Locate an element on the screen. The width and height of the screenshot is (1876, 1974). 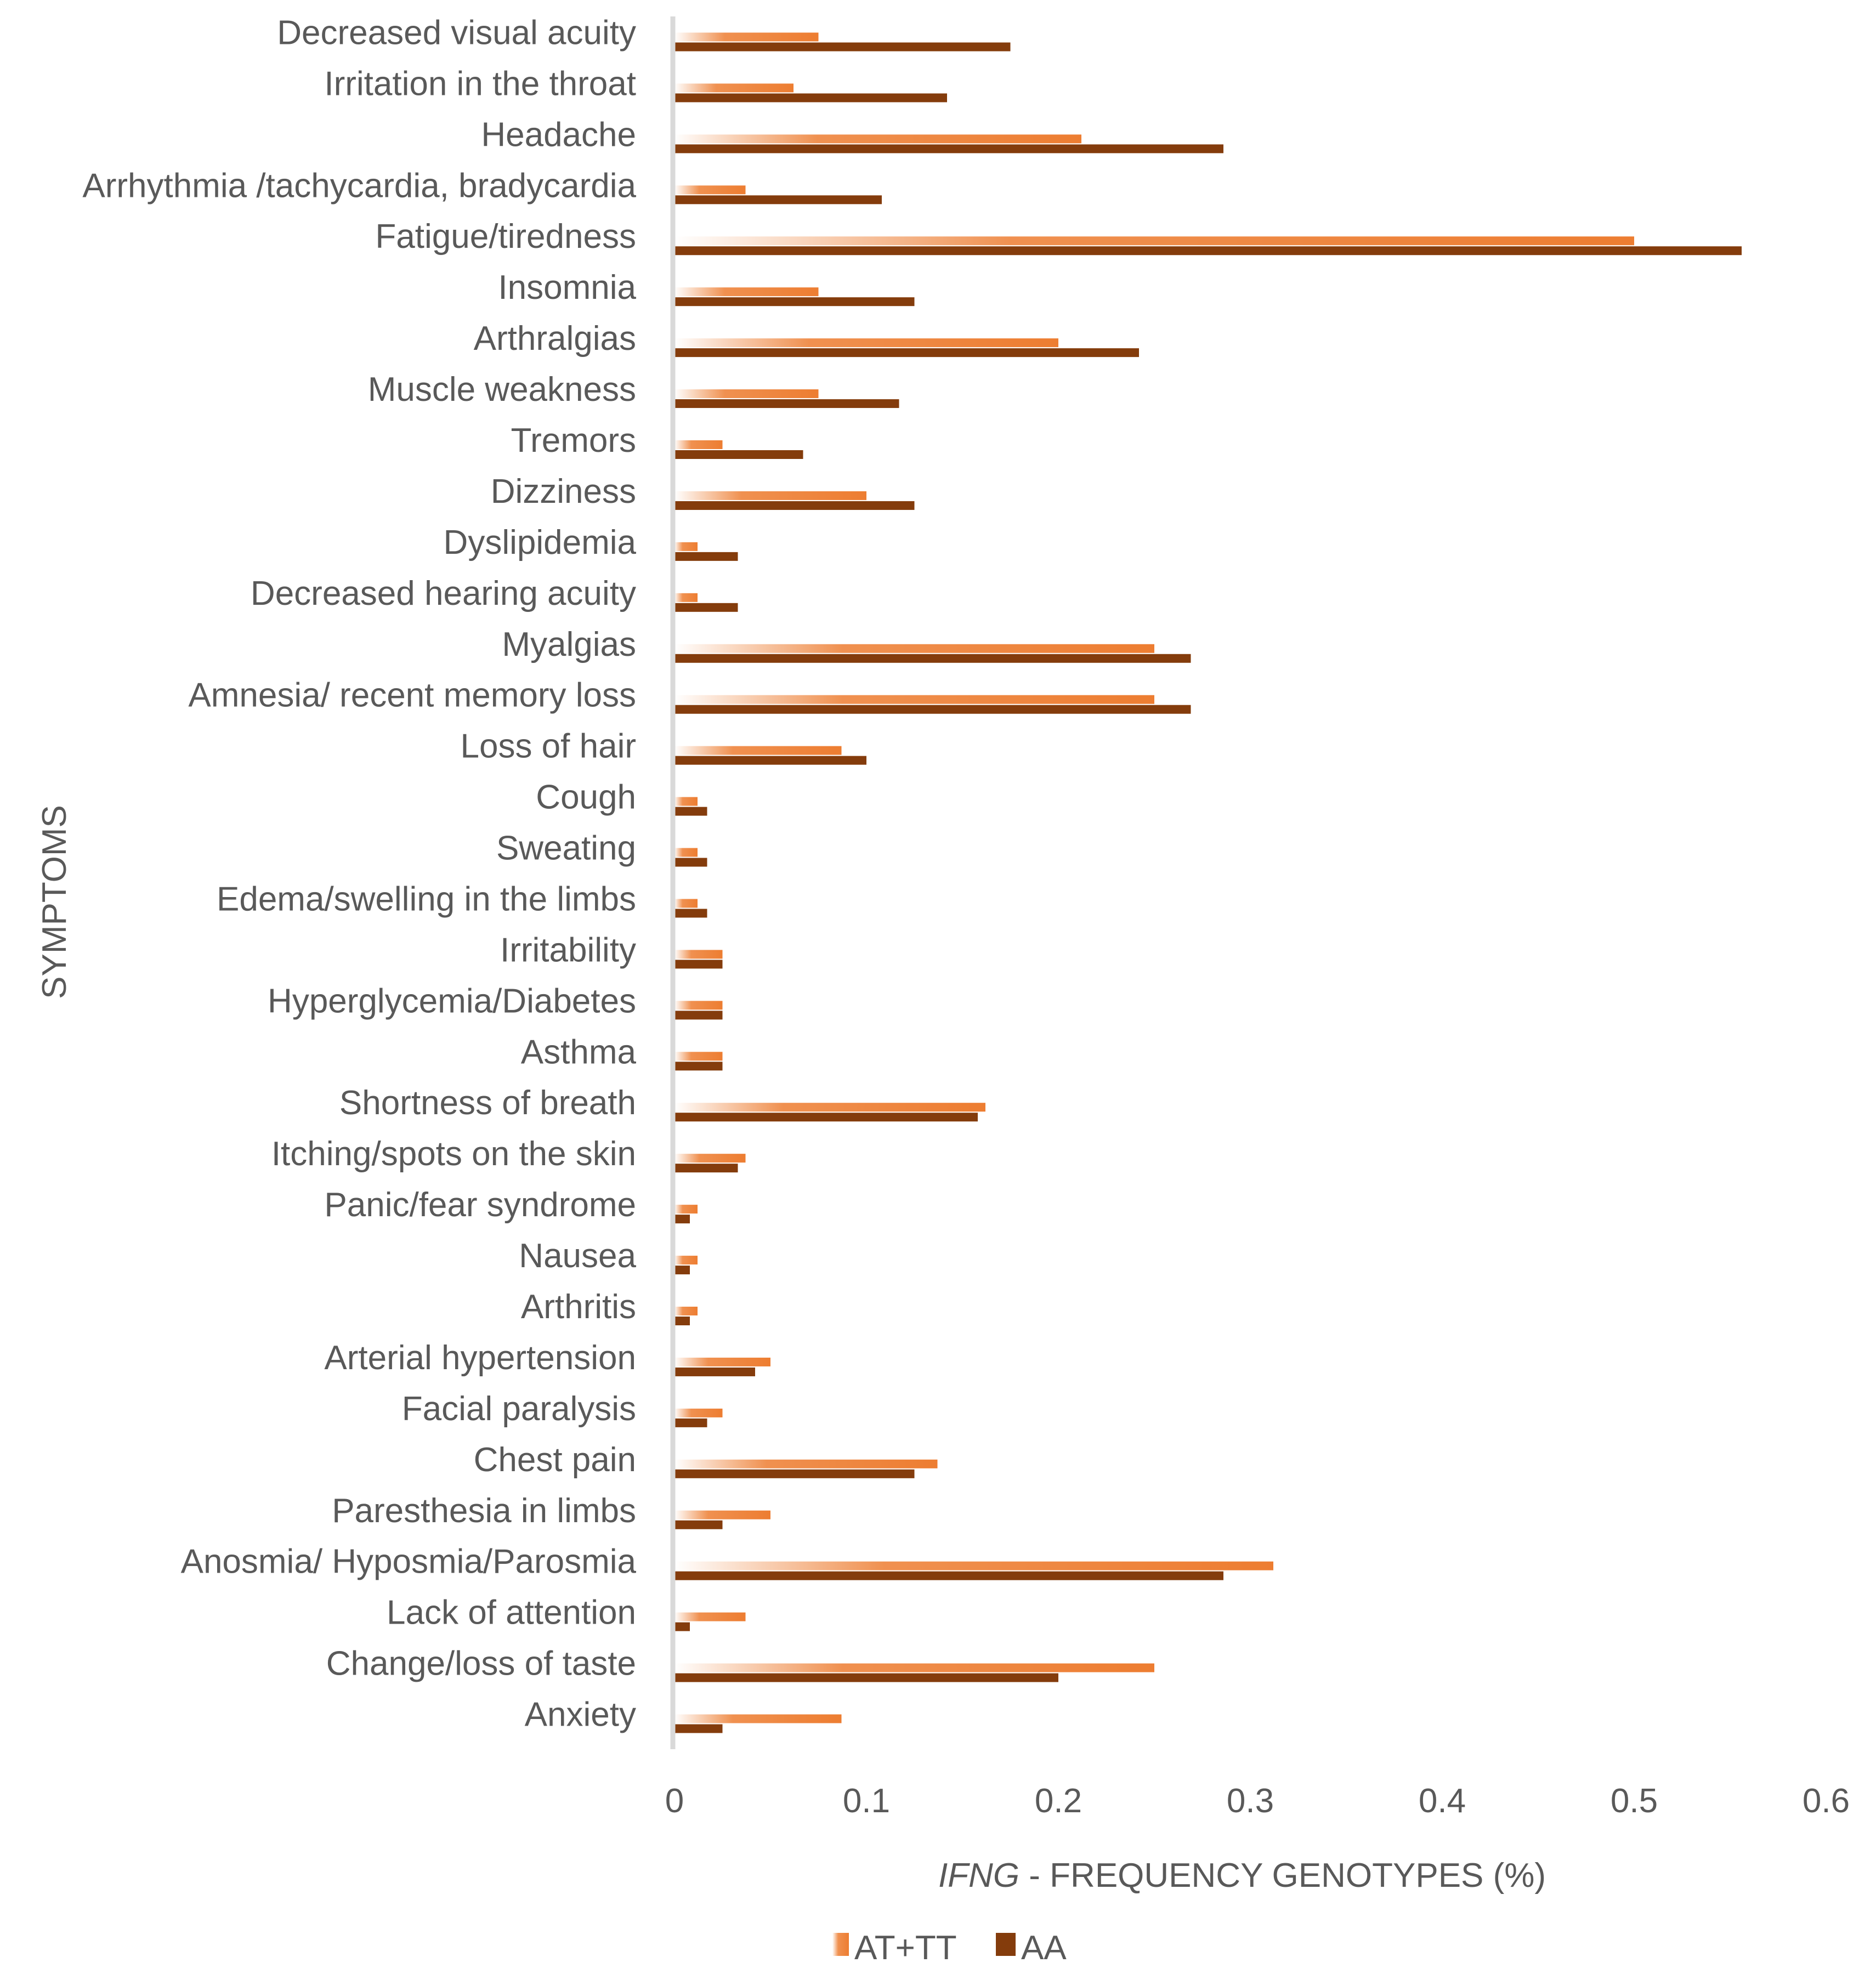
category-label-hyperglycemia-diabetes: Hyperglycemia/Diabetes is located at coordinates (452, 1001).